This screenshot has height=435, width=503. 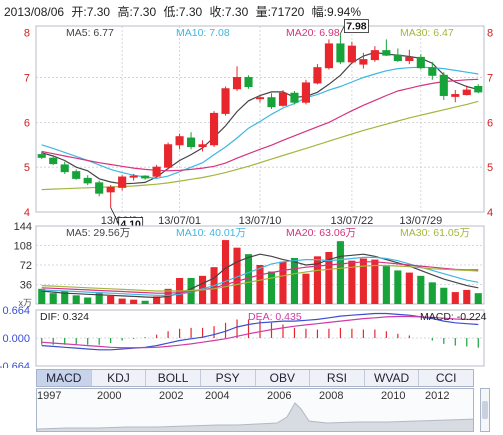 What do you see at coordinates (280, 12) in the screenshot?
I see `quote-volume: 量:71720` at bounding box center [280, 12].